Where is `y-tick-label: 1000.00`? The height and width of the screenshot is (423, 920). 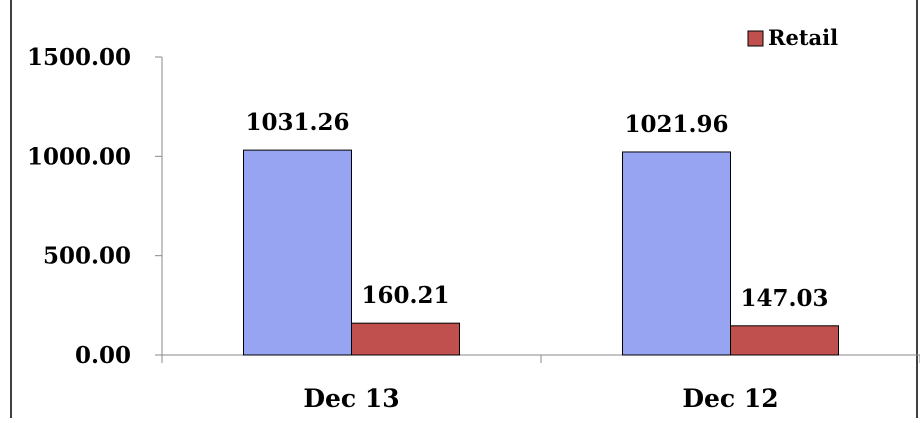
y-tick-label: 1000.00 is located at coordinates (79, 156).